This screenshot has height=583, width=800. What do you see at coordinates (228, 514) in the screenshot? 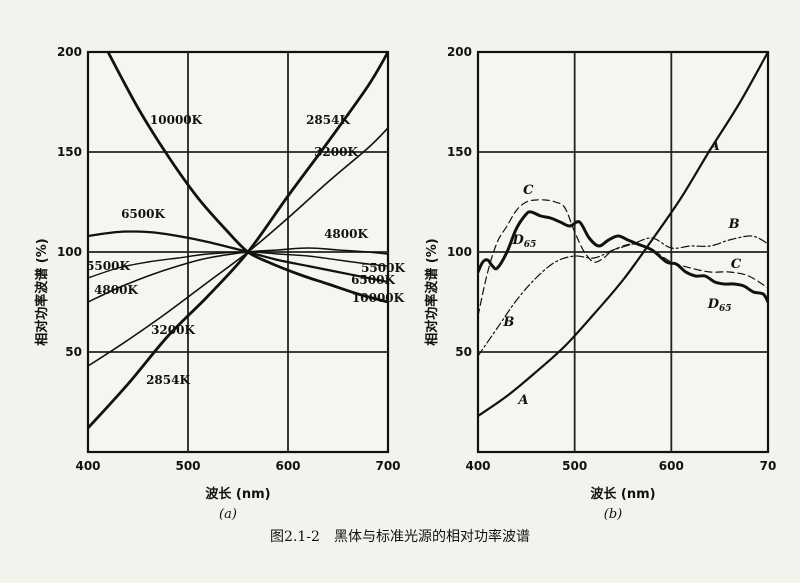
I see `panel-a-sublabel: (a)` at bounding box center [228, 514].